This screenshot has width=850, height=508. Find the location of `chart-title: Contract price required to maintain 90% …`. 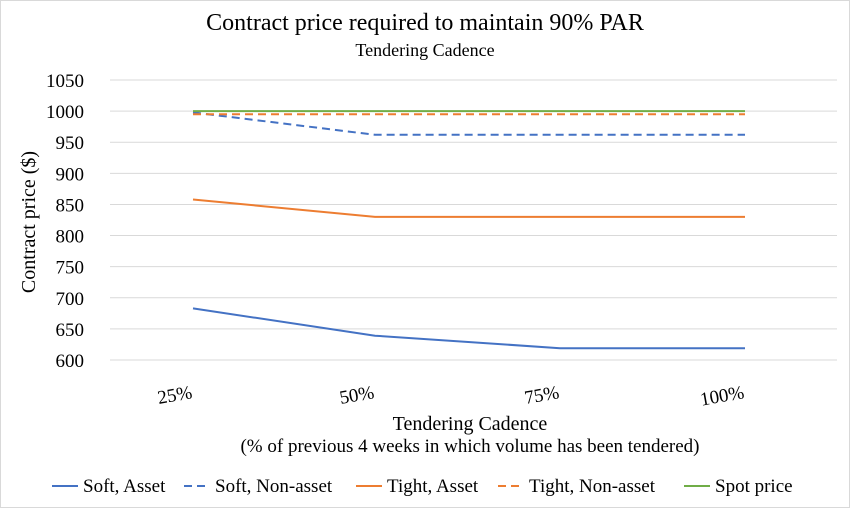

chart-title: Contract price required to maintain 90% … is located at coordinates (425, 23).